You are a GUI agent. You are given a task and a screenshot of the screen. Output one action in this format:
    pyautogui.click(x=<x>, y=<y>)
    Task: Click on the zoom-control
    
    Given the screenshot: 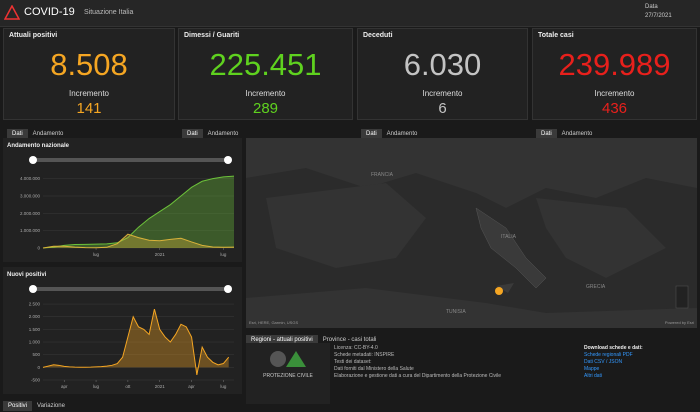 What is the action you would take?
    pyautogui.click(x=682, y=297)
    